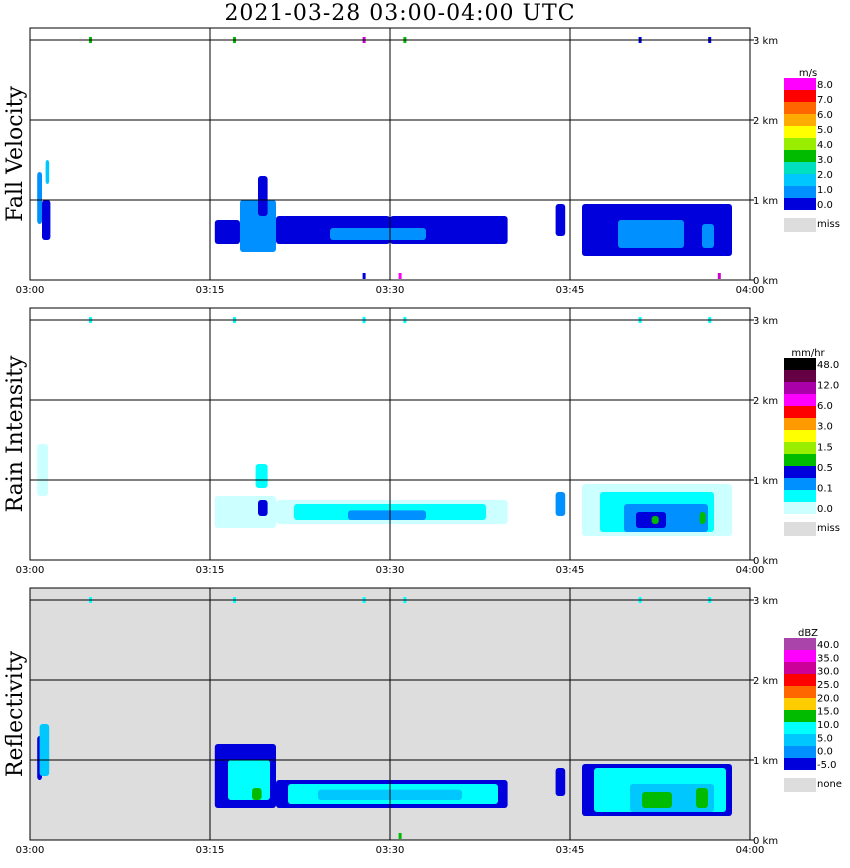 This screenshot has width=850, height=868. Describe the element at coordinates (400, 13) in the screenshot. I see `chart-title: 2021-03-28 03:00-04:00 UTC` at that location.